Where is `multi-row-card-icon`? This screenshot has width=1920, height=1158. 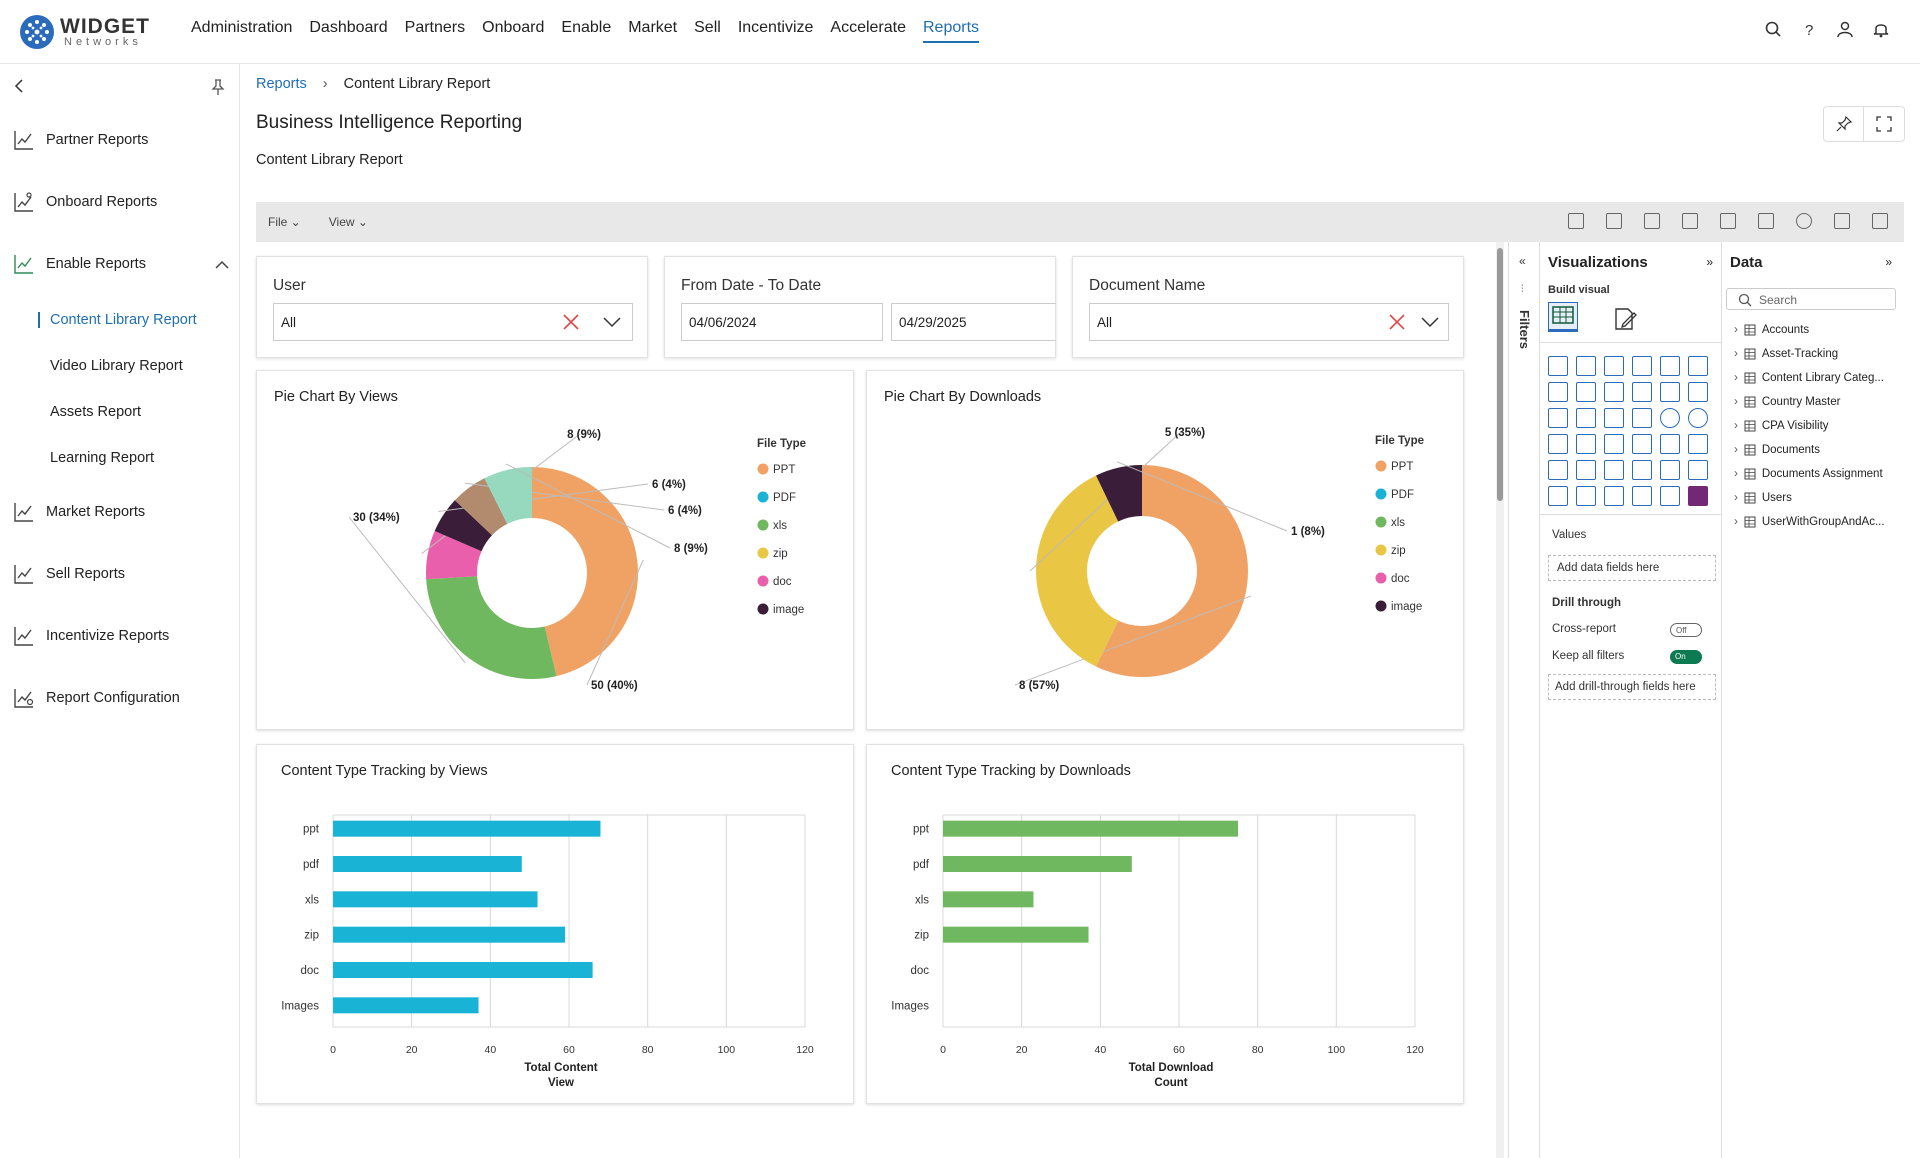
multi-row-card-icon is located at coordinates (1558, 470).